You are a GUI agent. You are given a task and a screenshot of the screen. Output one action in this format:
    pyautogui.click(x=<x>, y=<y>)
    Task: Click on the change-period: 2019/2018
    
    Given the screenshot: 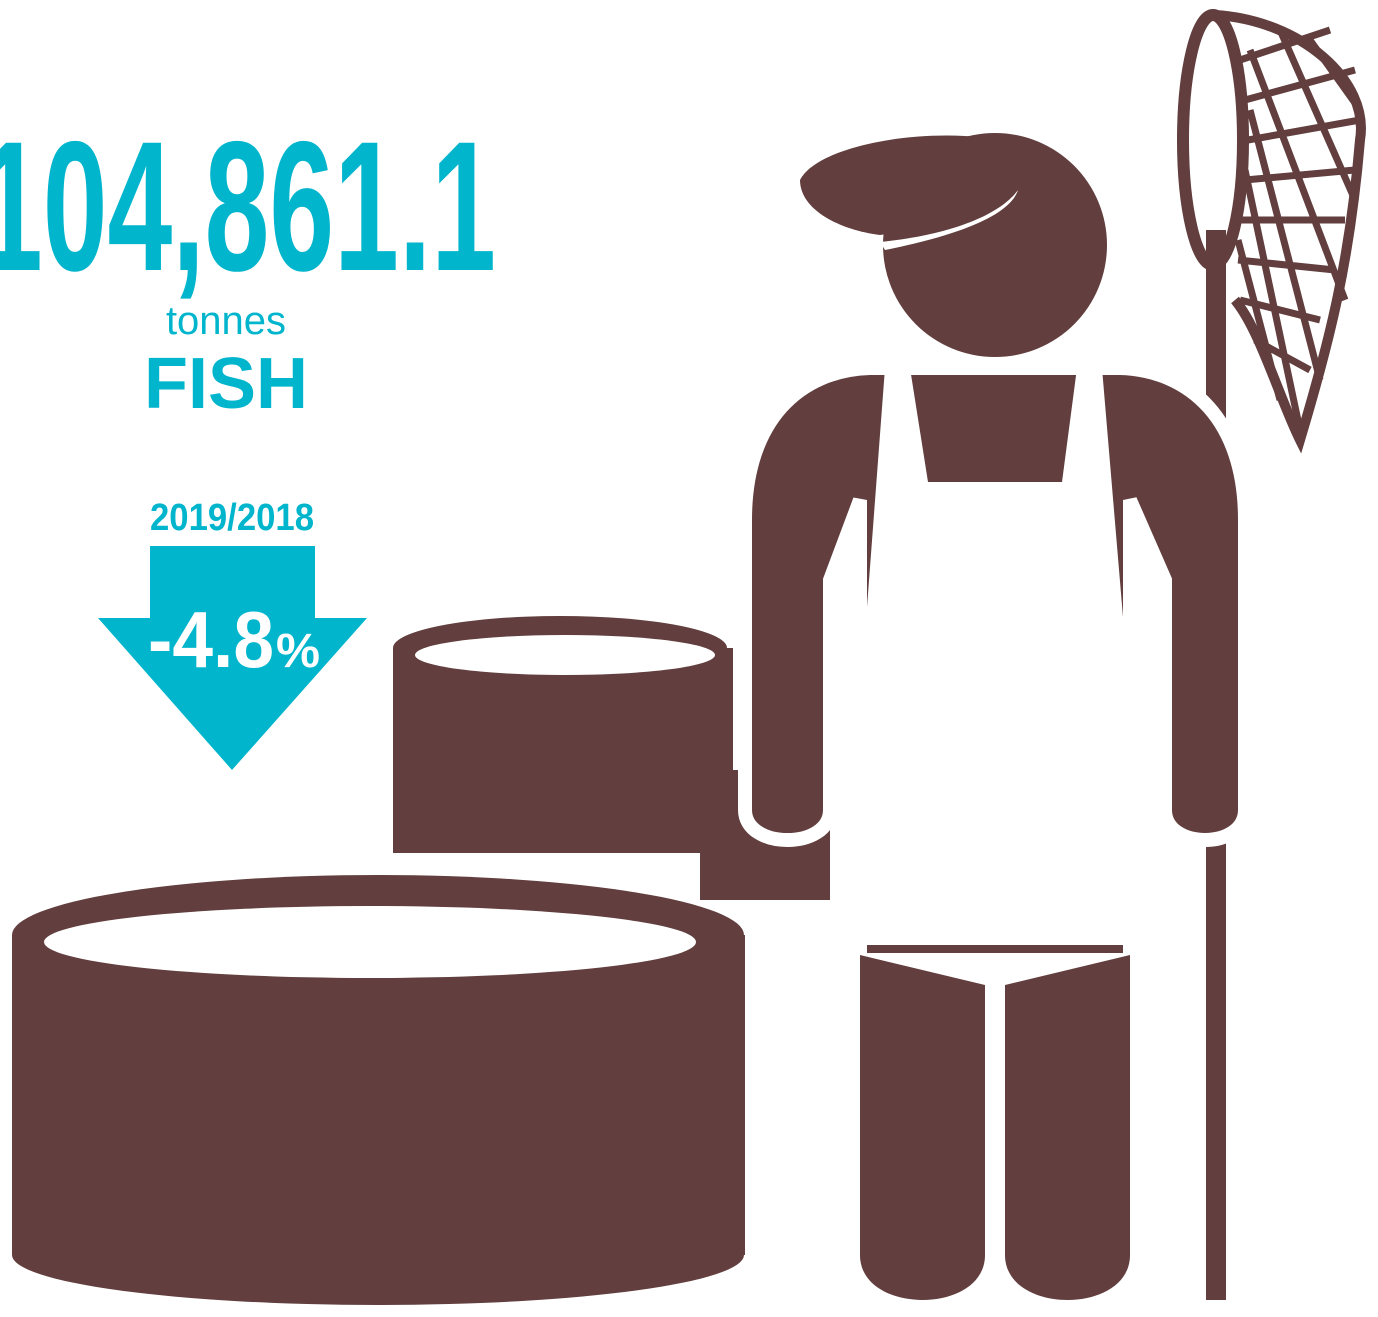 What is the action you would take?
    pyautogui.click(x=232, y=518)
    